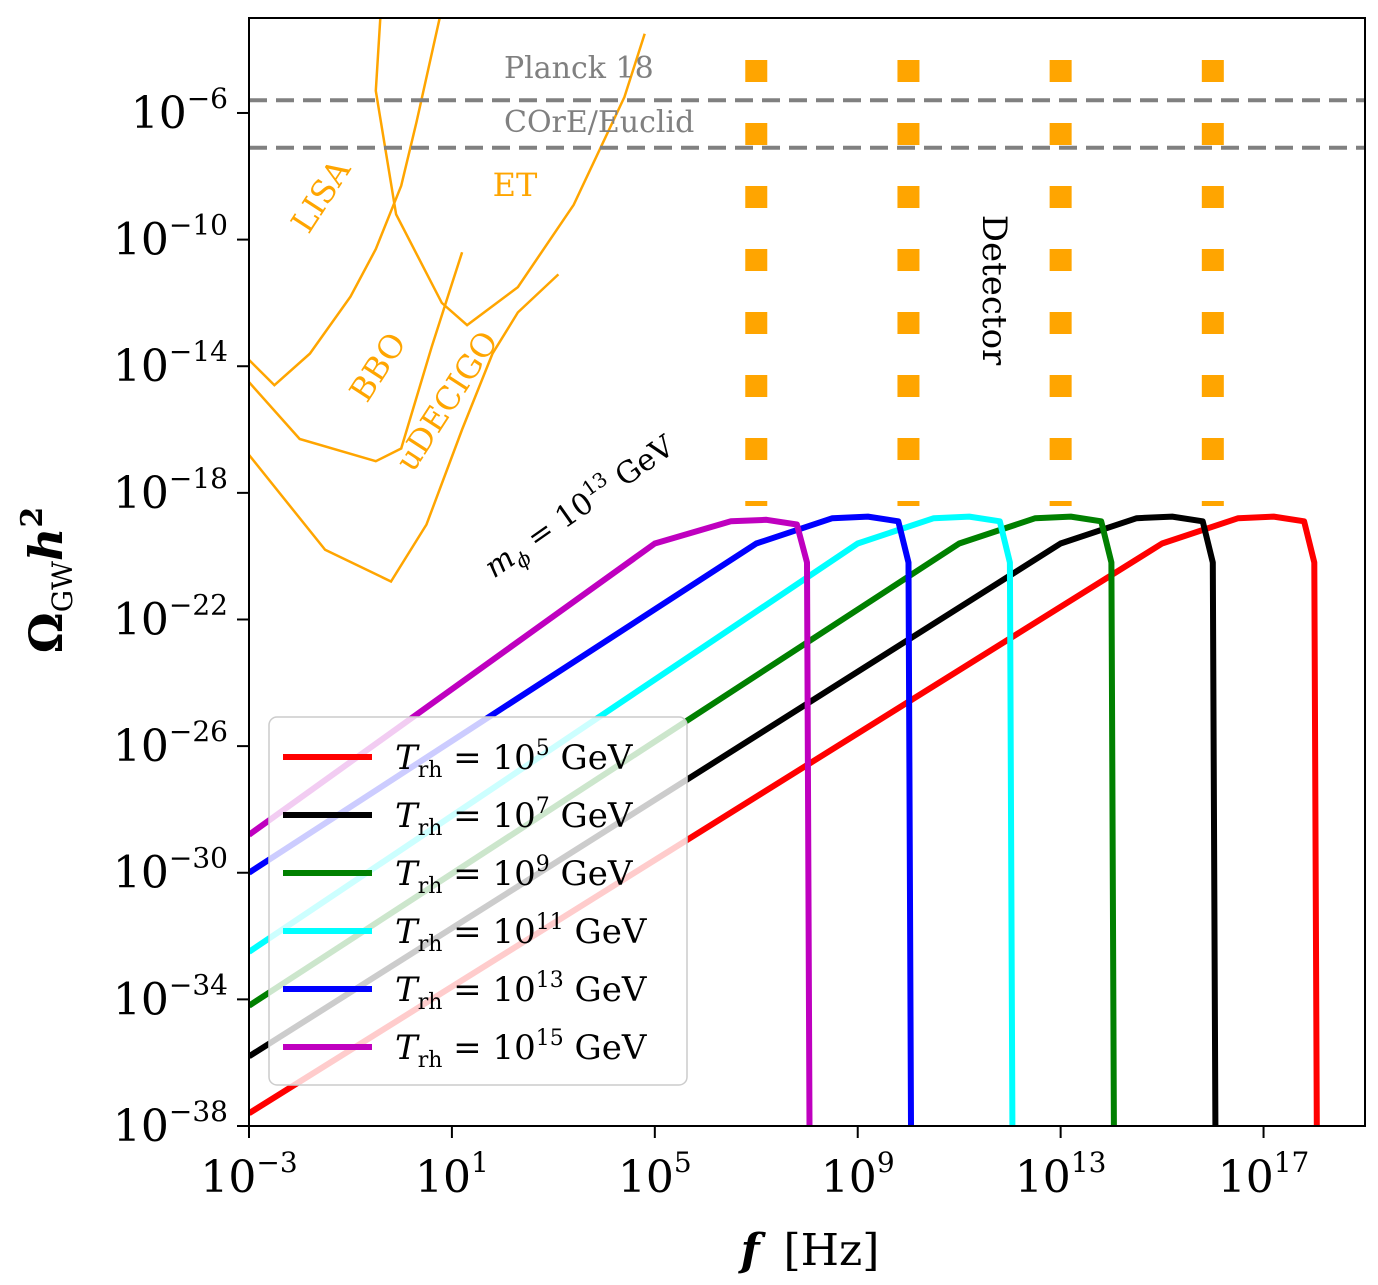 This screenshot has width=1378, height=1285. I want to click on legend-label-1: Trh = 107 GeV, so click(514, 817).